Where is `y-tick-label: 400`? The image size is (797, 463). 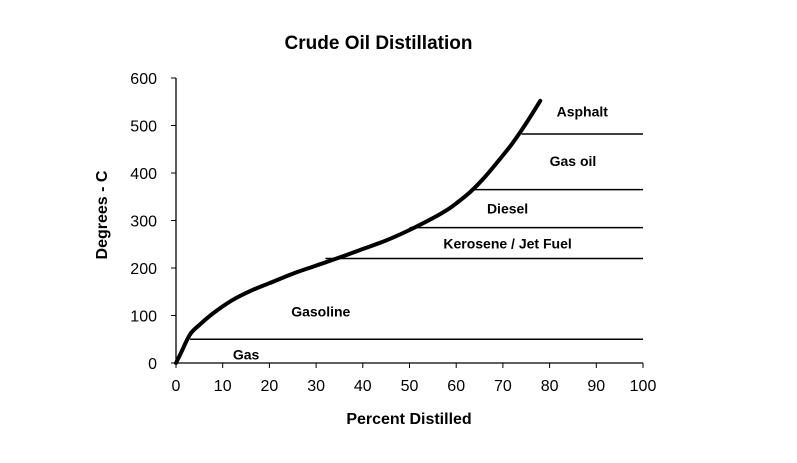
y-tick-label: 400 is located at coordinates (143, 174).